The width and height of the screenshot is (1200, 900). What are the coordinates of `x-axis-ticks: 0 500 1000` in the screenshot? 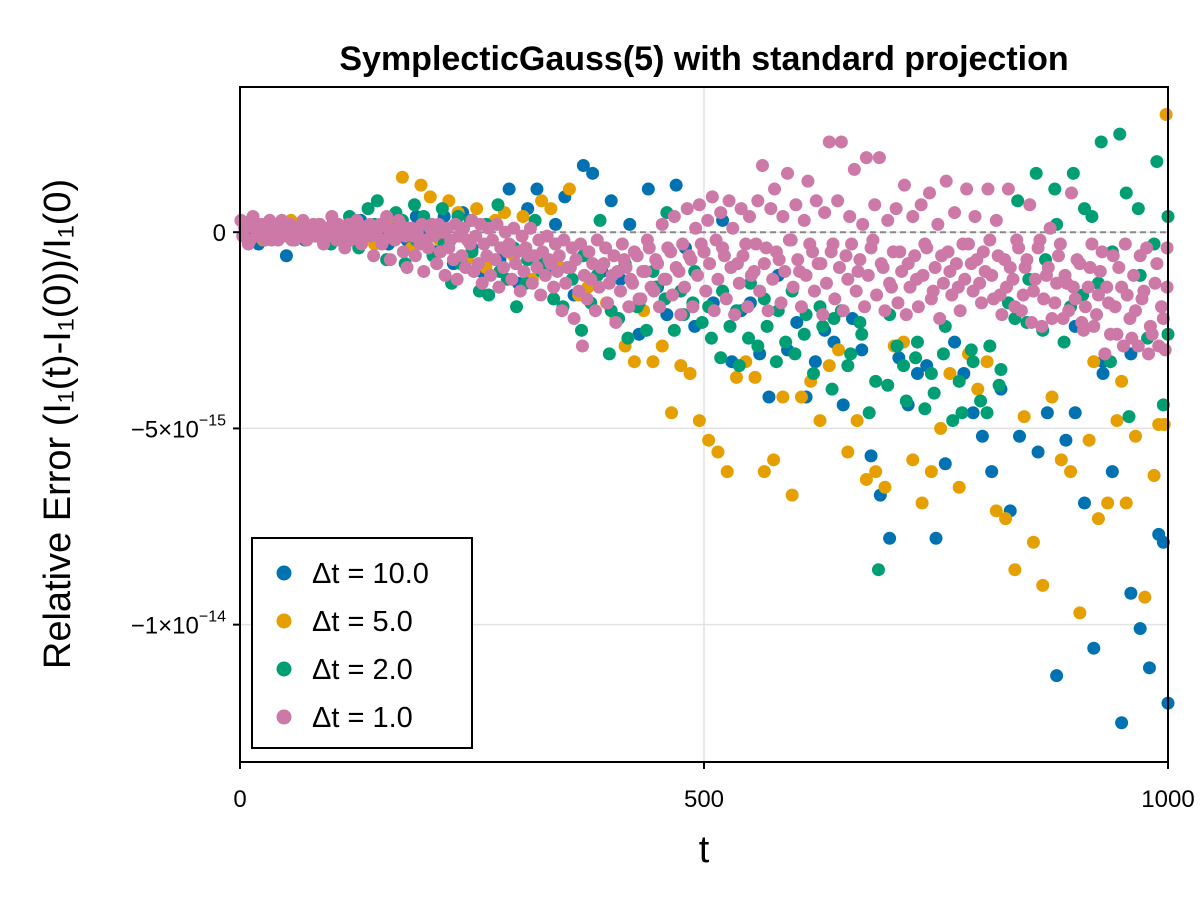 It's located at (714, 787).